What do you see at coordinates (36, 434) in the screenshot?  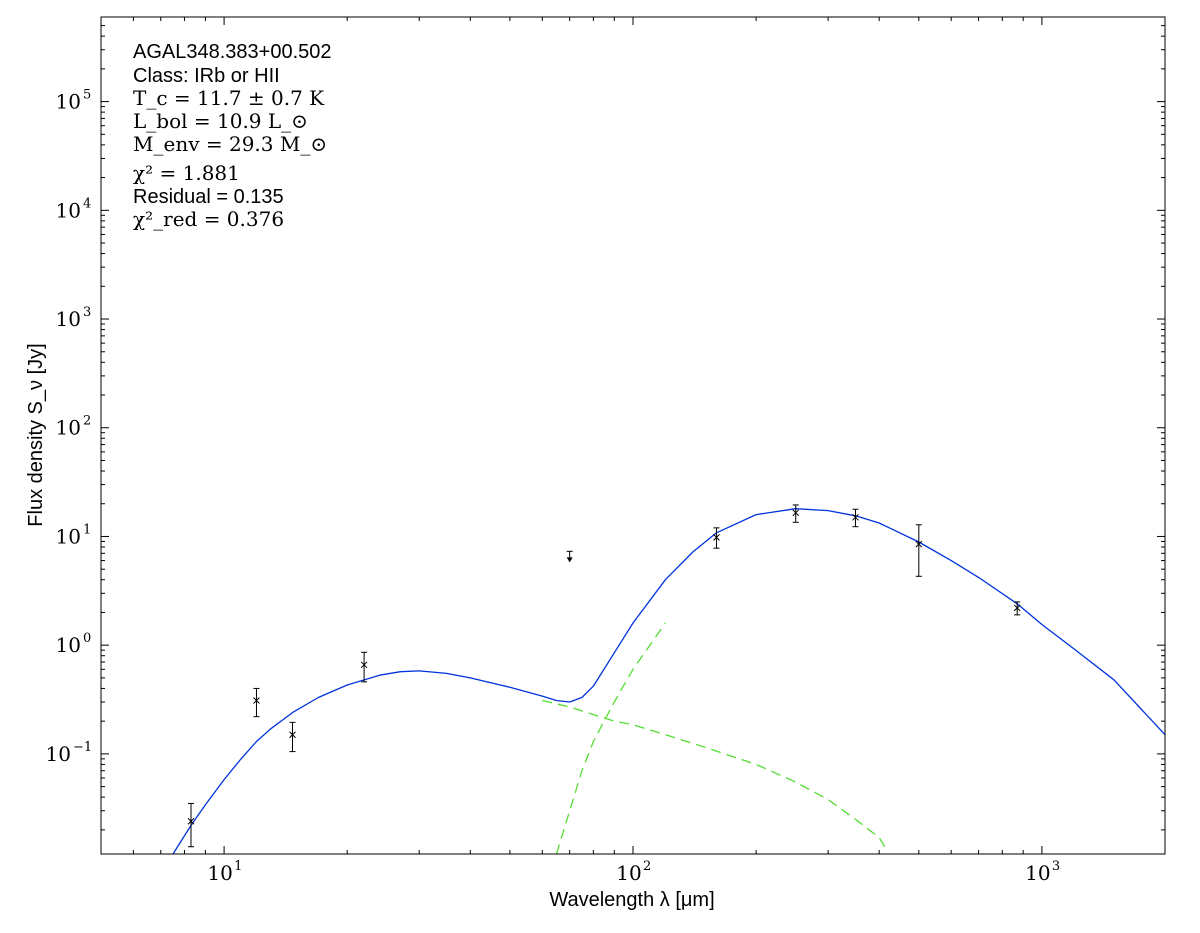 I see `y-axis-label: Flux density S_ν [Jy]` at bounding box center [36, 434].